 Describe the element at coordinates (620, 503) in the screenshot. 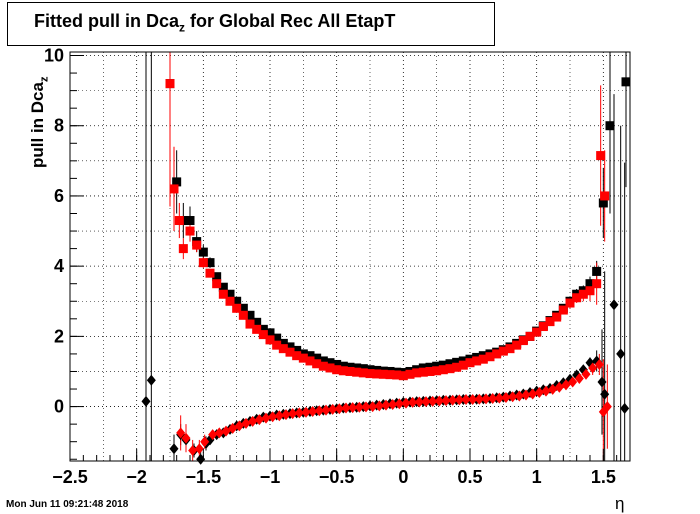

I see `x-axis-label: η` at that location.